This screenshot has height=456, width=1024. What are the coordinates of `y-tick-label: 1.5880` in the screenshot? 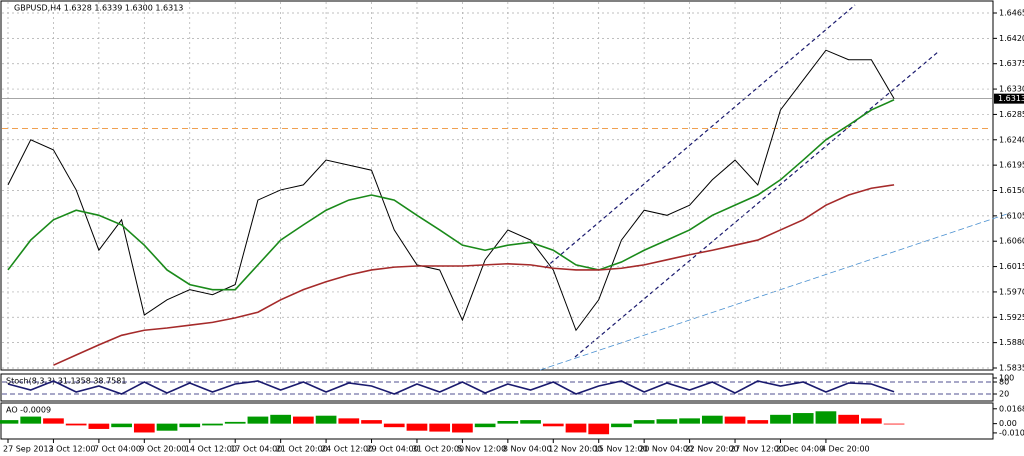 It's located at (1011, 342).